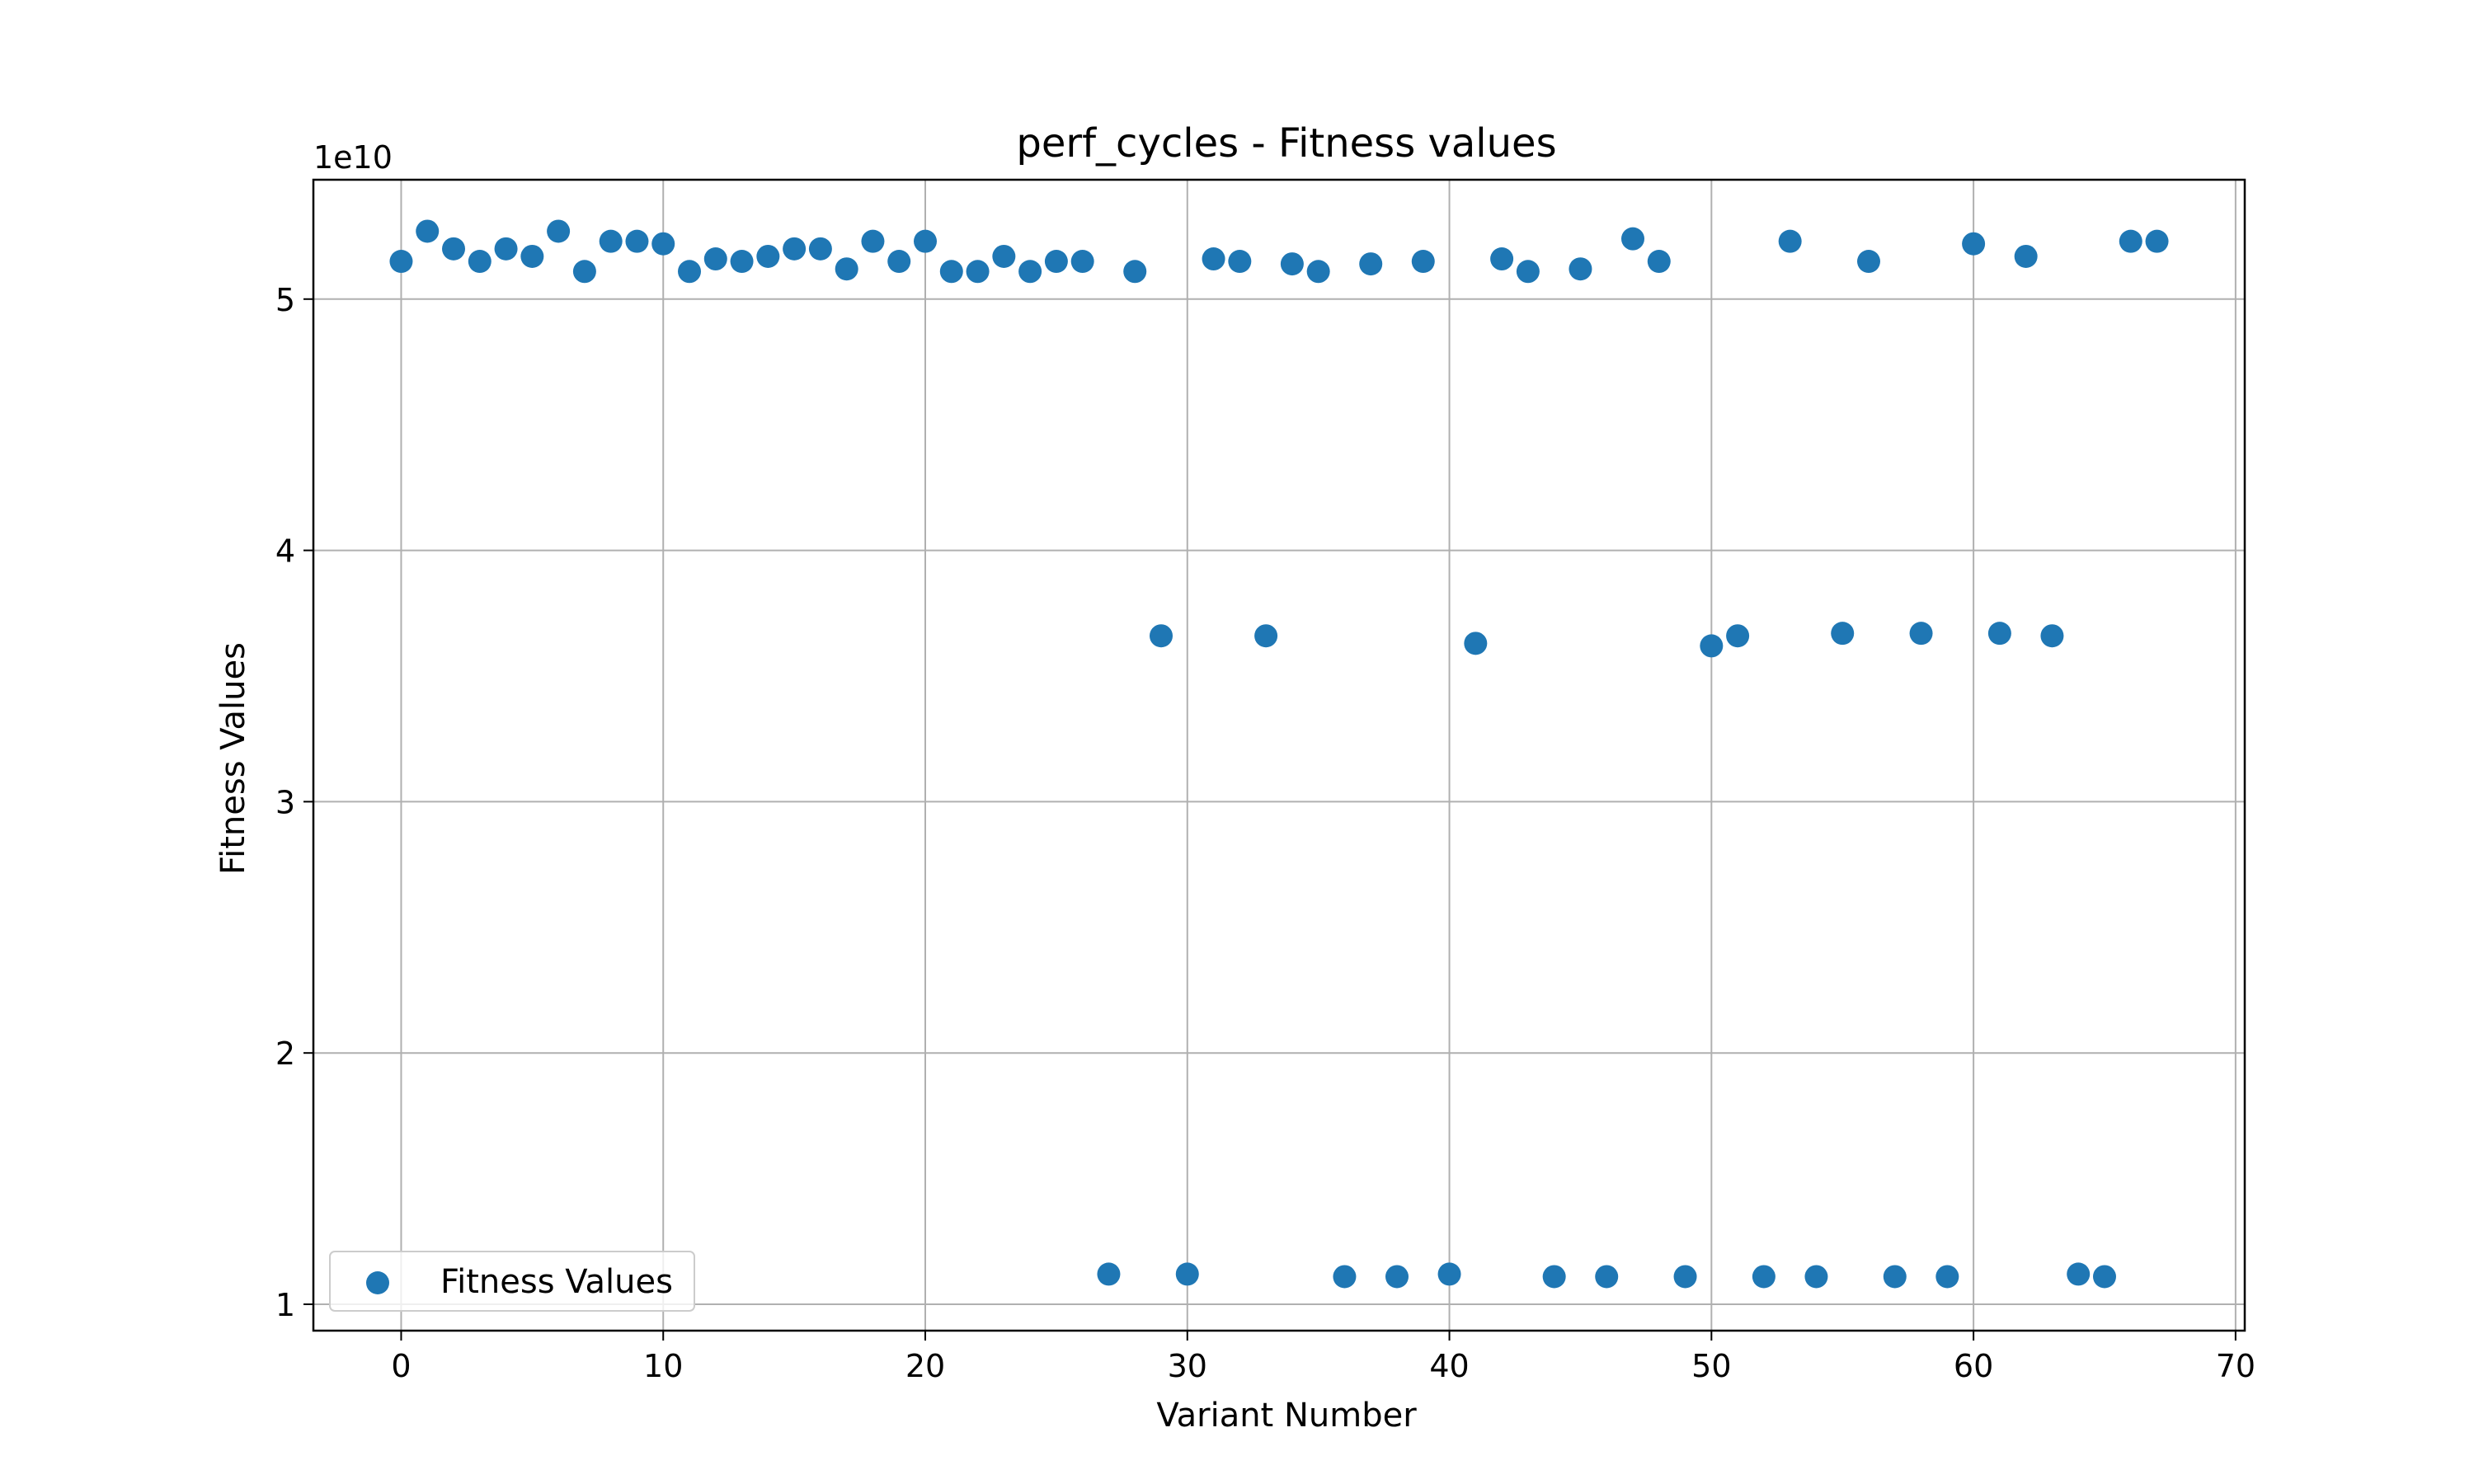  What do you see at coordinates (1187, 1366) in the screenshot?
I see `x-tick-label: 30` at bounding box center [1187, 1366].